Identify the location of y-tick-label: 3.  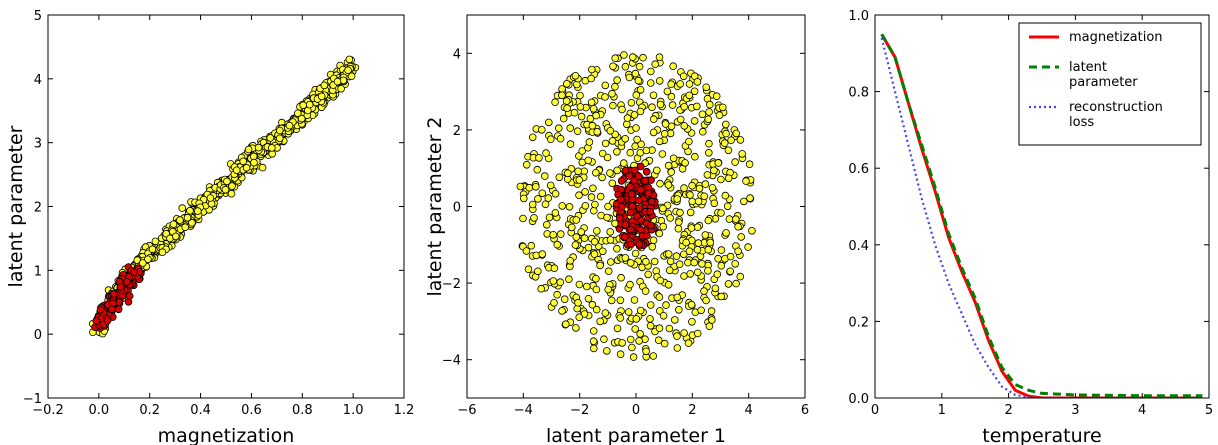
(38, 144).